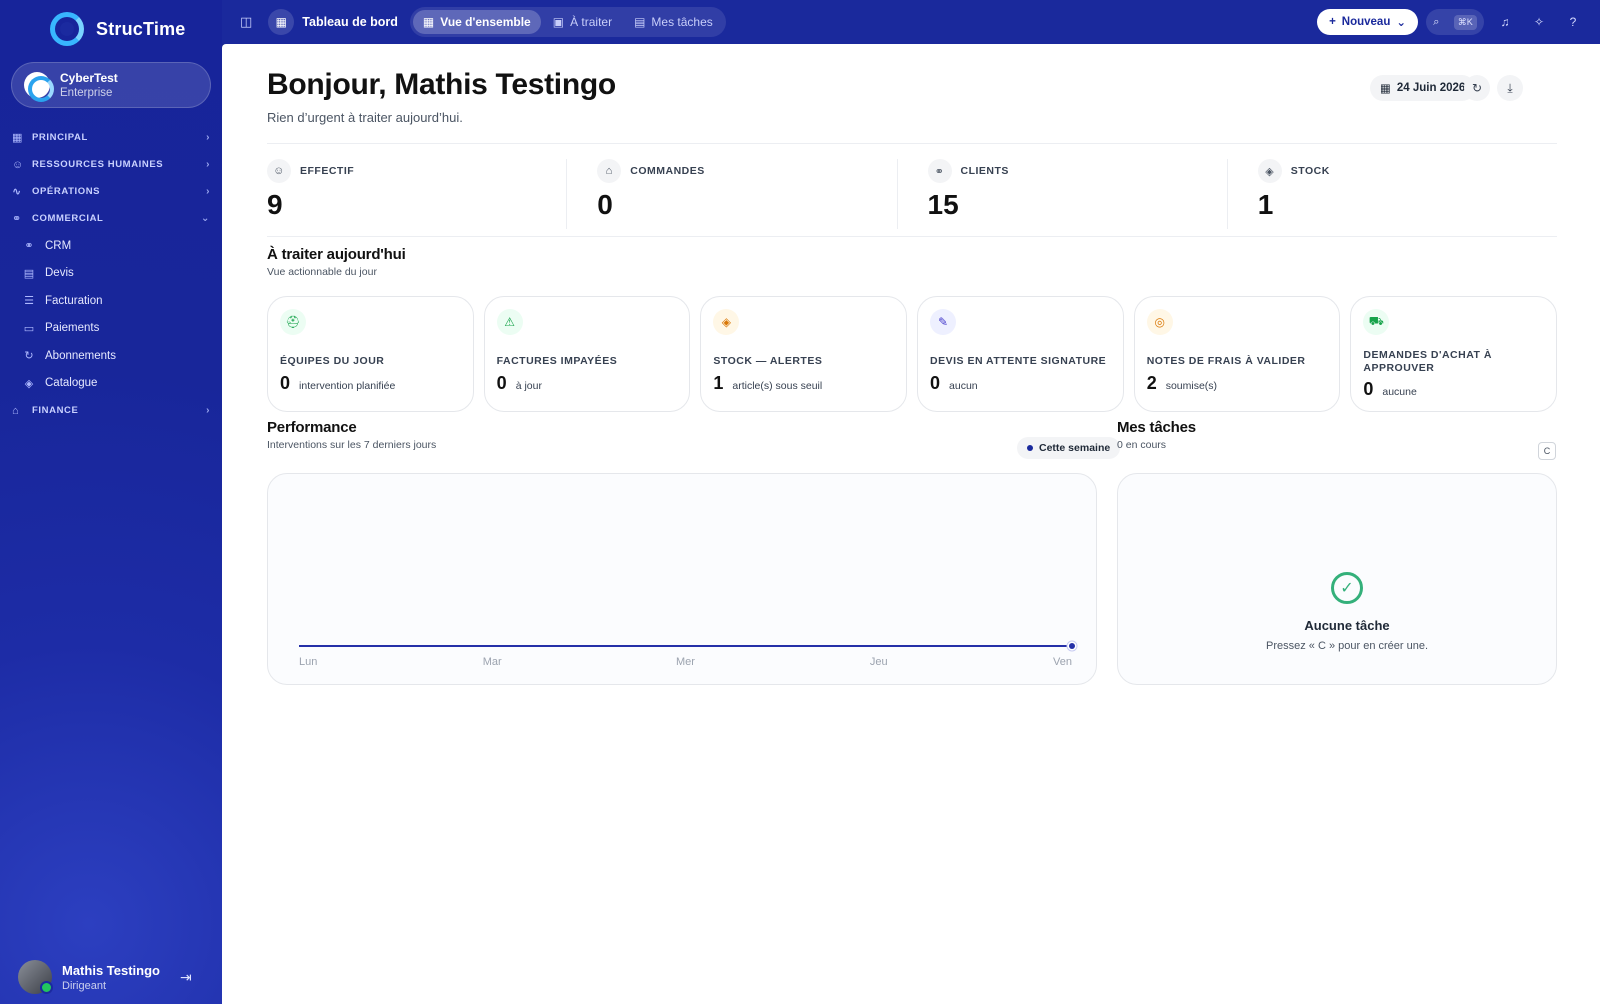 The width and height of the screenshot is (1600, 1004). I want to click on date-picker: ▦ 24 Juin 2026, so click(1423, 88).